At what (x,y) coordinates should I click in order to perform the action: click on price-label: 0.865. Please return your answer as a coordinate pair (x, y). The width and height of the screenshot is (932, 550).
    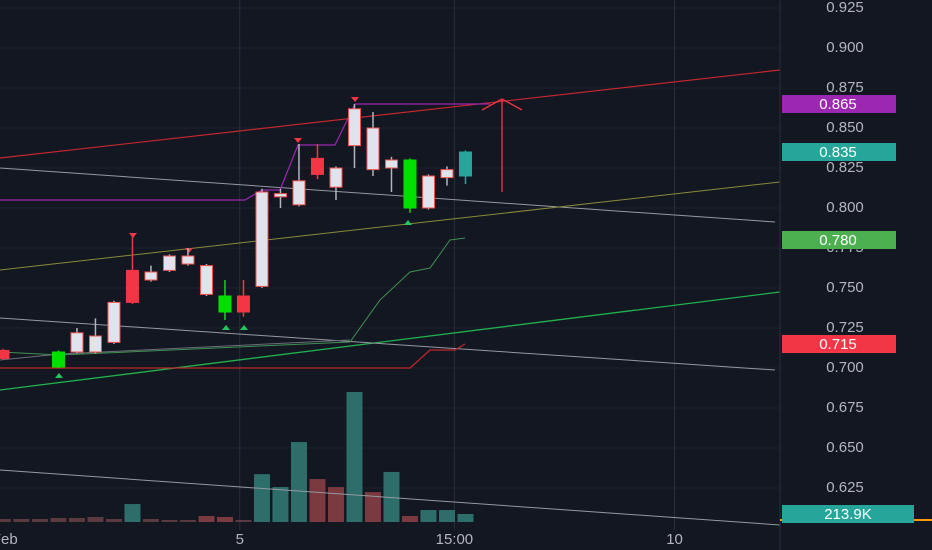
    Looking at the image, I should click on (838, 104).